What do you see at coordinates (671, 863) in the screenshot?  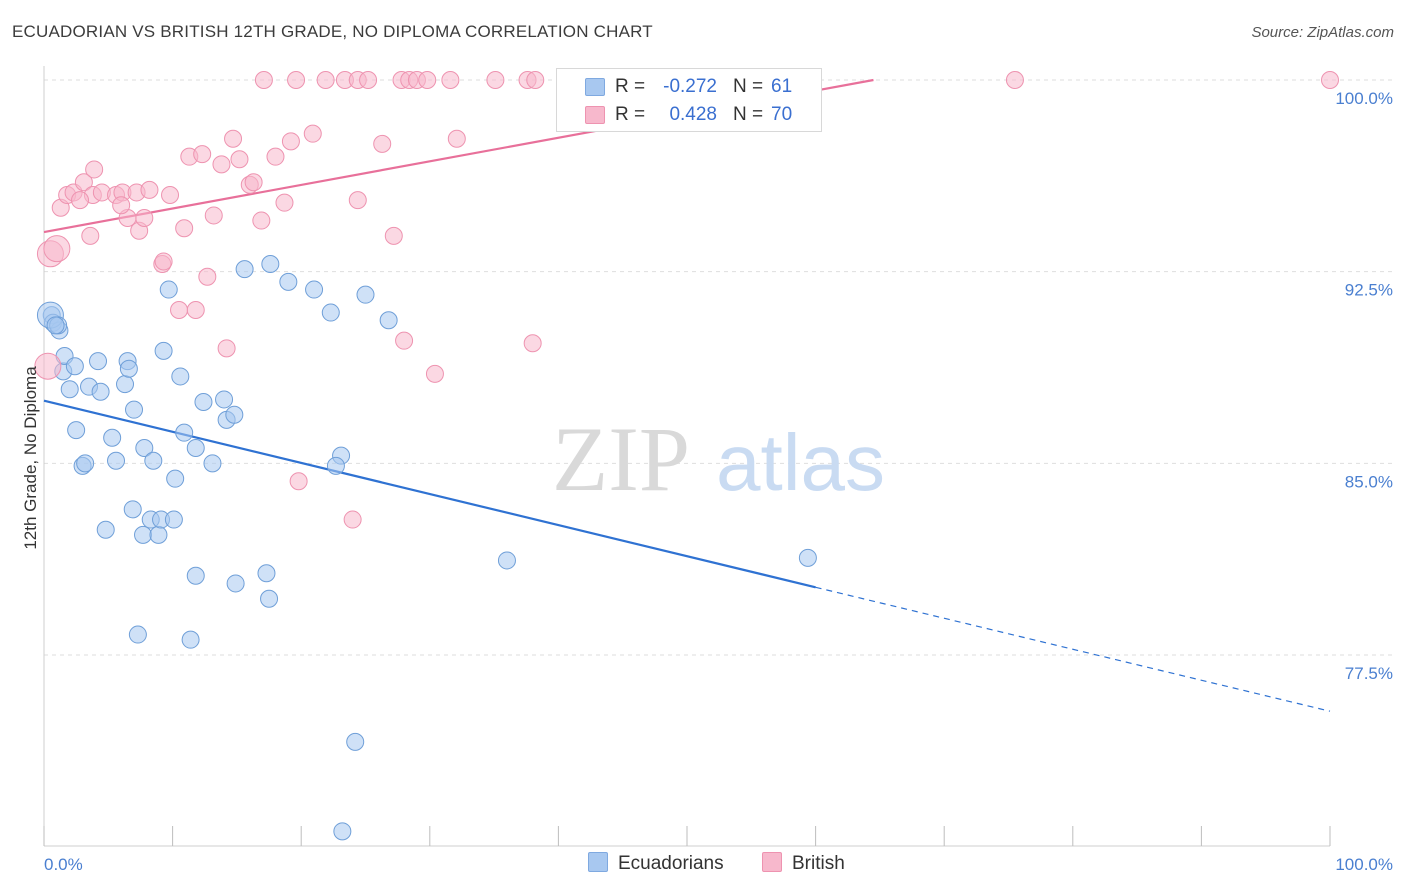 I see `legend-label-ecuadorians: Ecuadorians` at bounding box center [671, 863].